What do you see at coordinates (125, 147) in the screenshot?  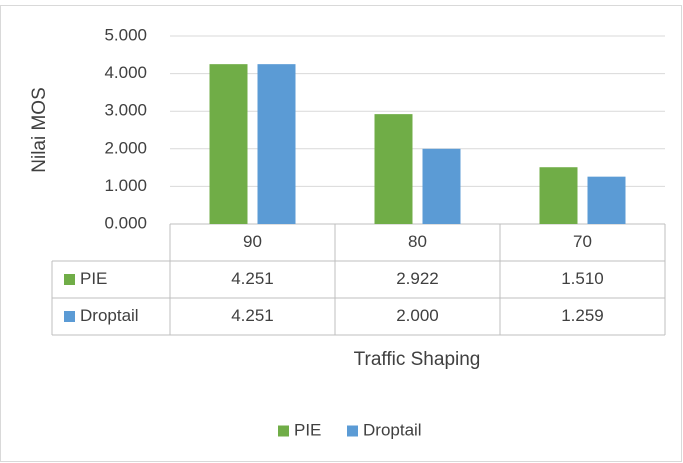 I see `y-tick-label: 2.000` at bounding box center [125, 147].